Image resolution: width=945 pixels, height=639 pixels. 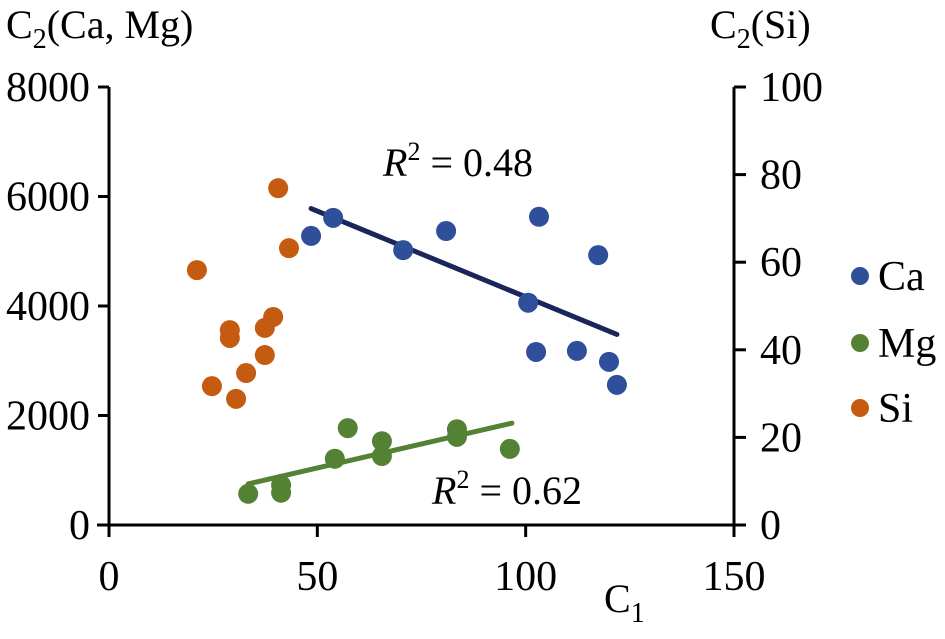 What do you see at coordinates (895, 409) in the screenshot?
I see `legend-label-si: Si` at bounding box center [895, 409].